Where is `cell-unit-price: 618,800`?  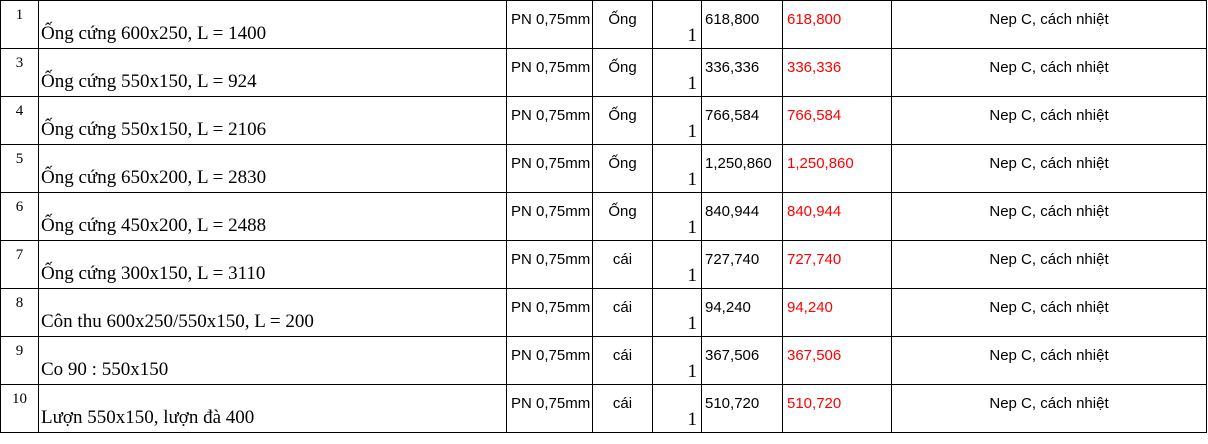
cell-unit-price: 618,800 is located at coordinates (742, 24).